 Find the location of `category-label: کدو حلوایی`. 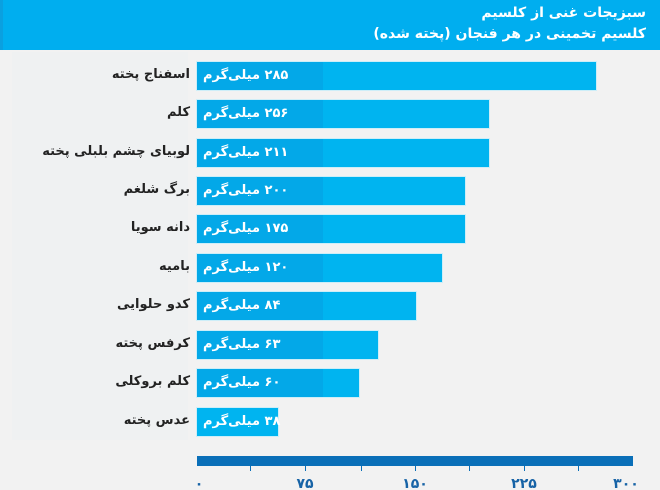

category-label: کدو حلوایی is located at coordinates (153, 304).